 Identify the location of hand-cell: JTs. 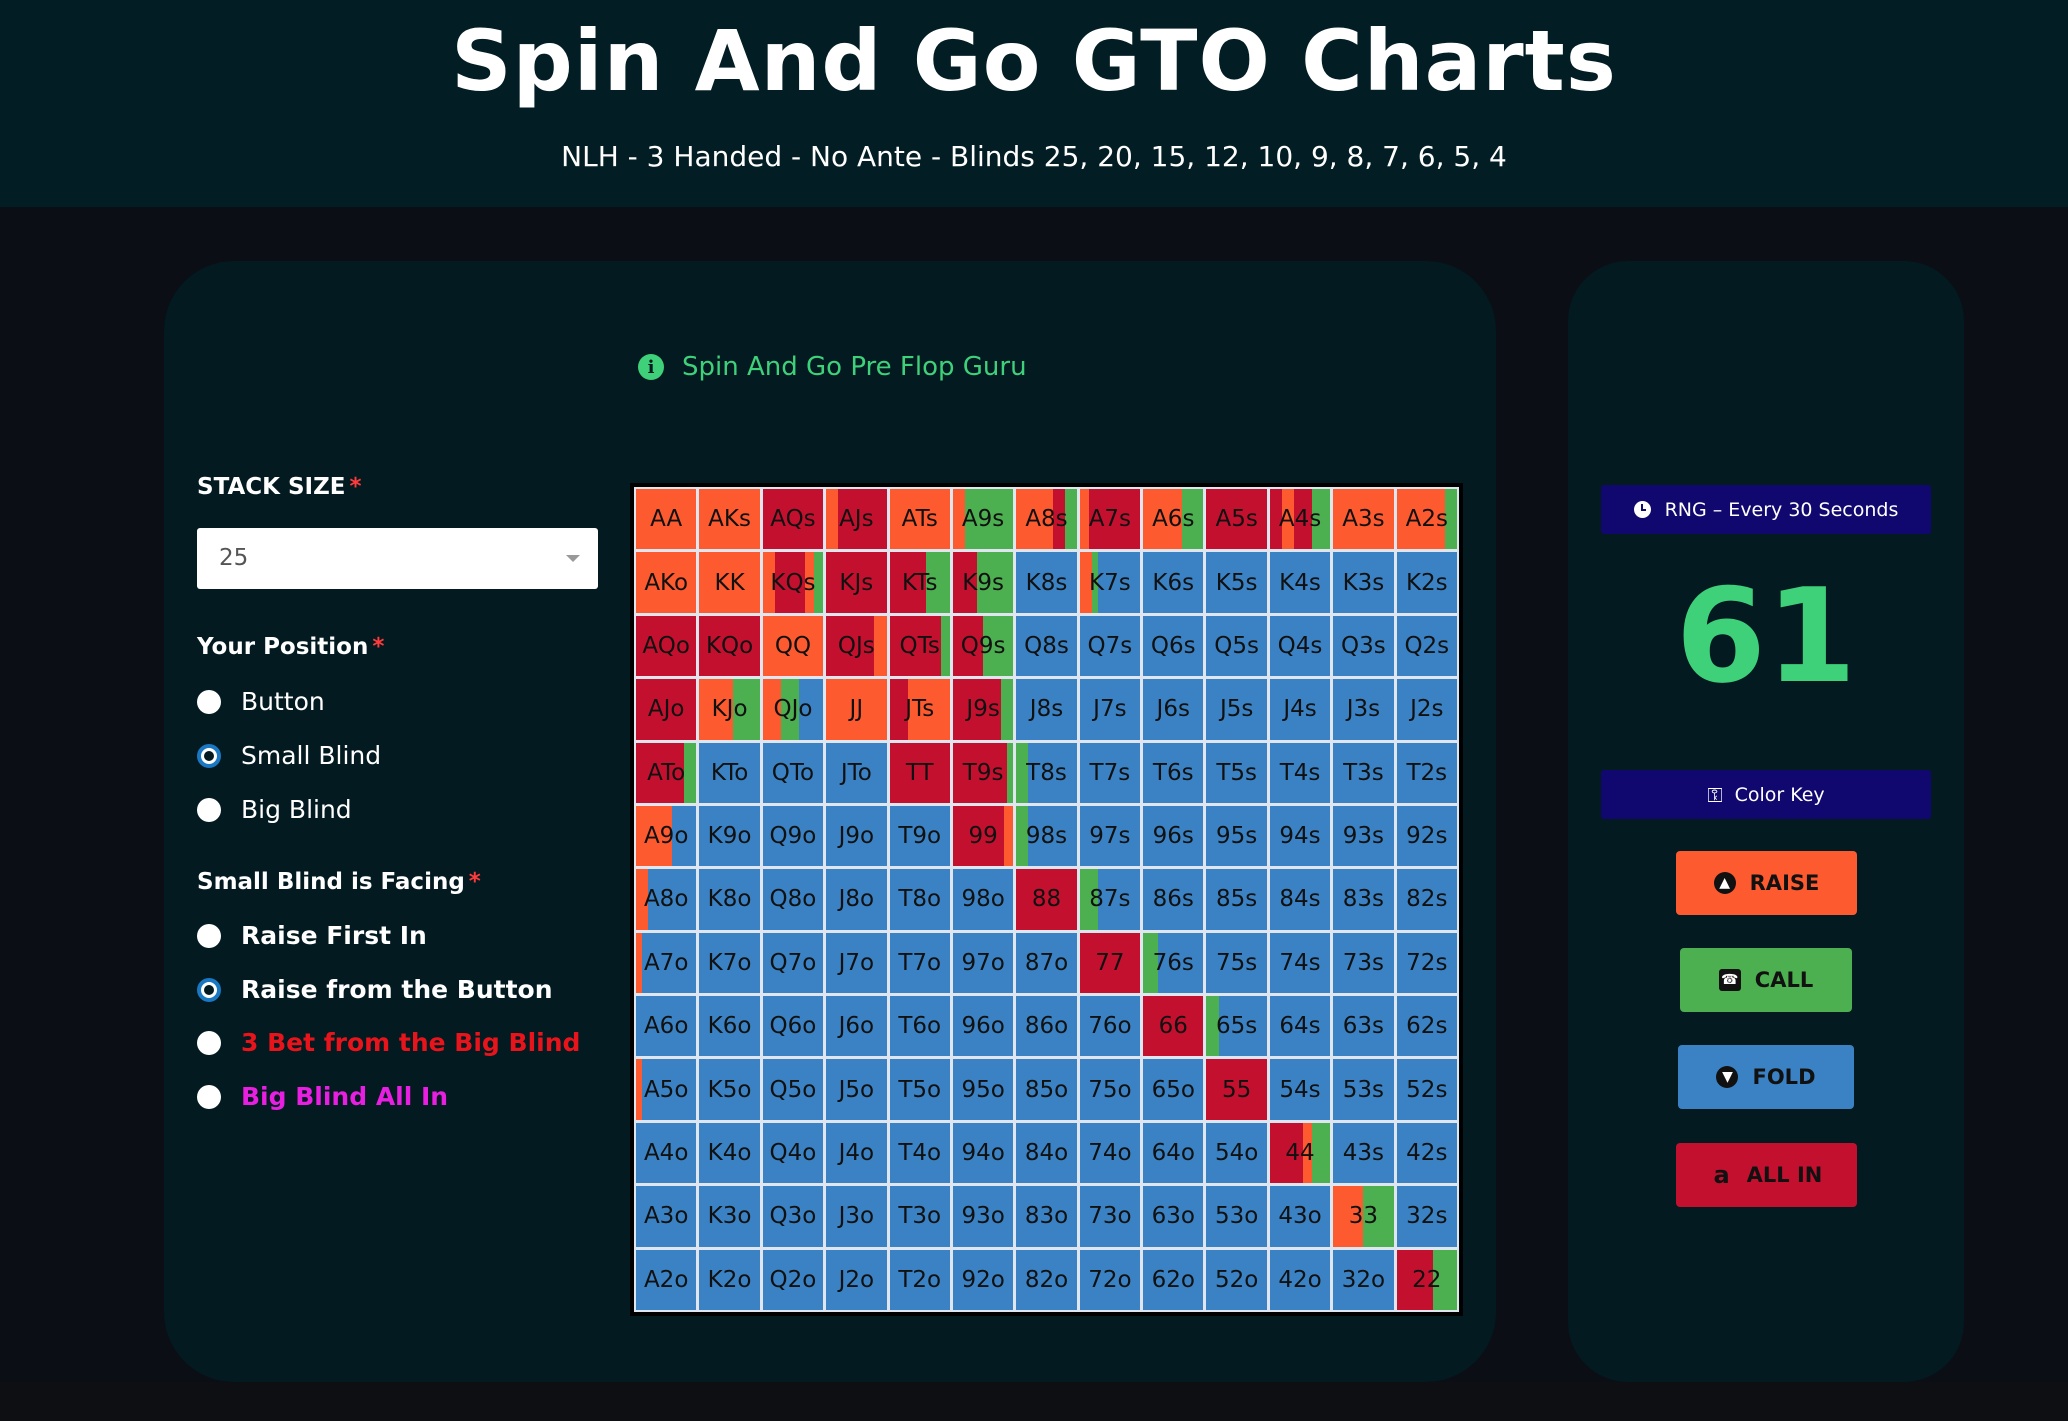
(919, 709).